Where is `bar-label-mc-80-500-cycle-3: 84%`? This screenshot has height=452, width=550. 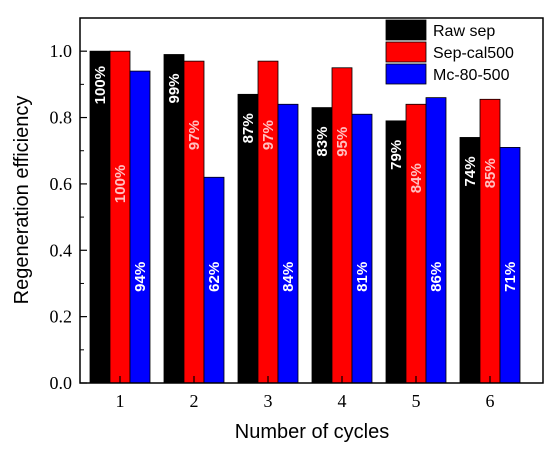 bar-label-mc-80-500-cycle-3: 84% is located at coordinates (288, 277).